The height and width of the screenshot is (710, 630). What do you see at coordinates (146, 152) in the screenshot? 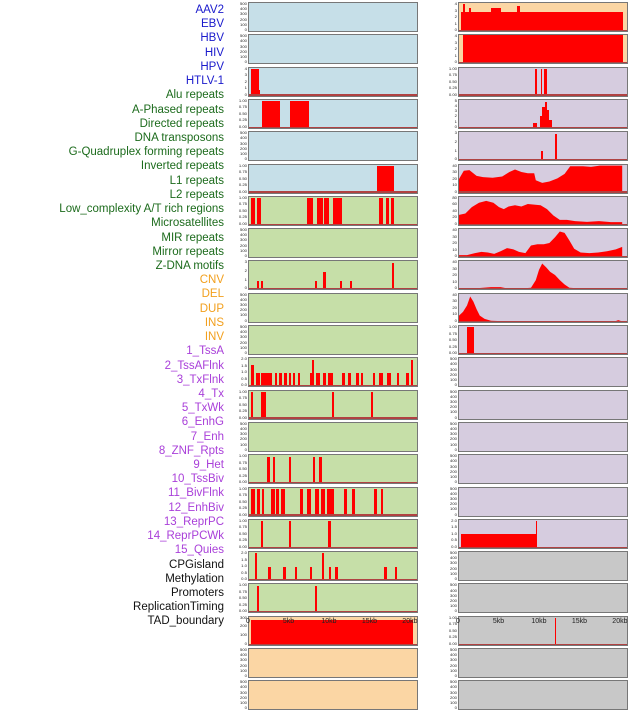
I see `track-label-g-quadruplex-forming-repeats: G-Quadruplex forming repeats` at bounding box center [146, 152].